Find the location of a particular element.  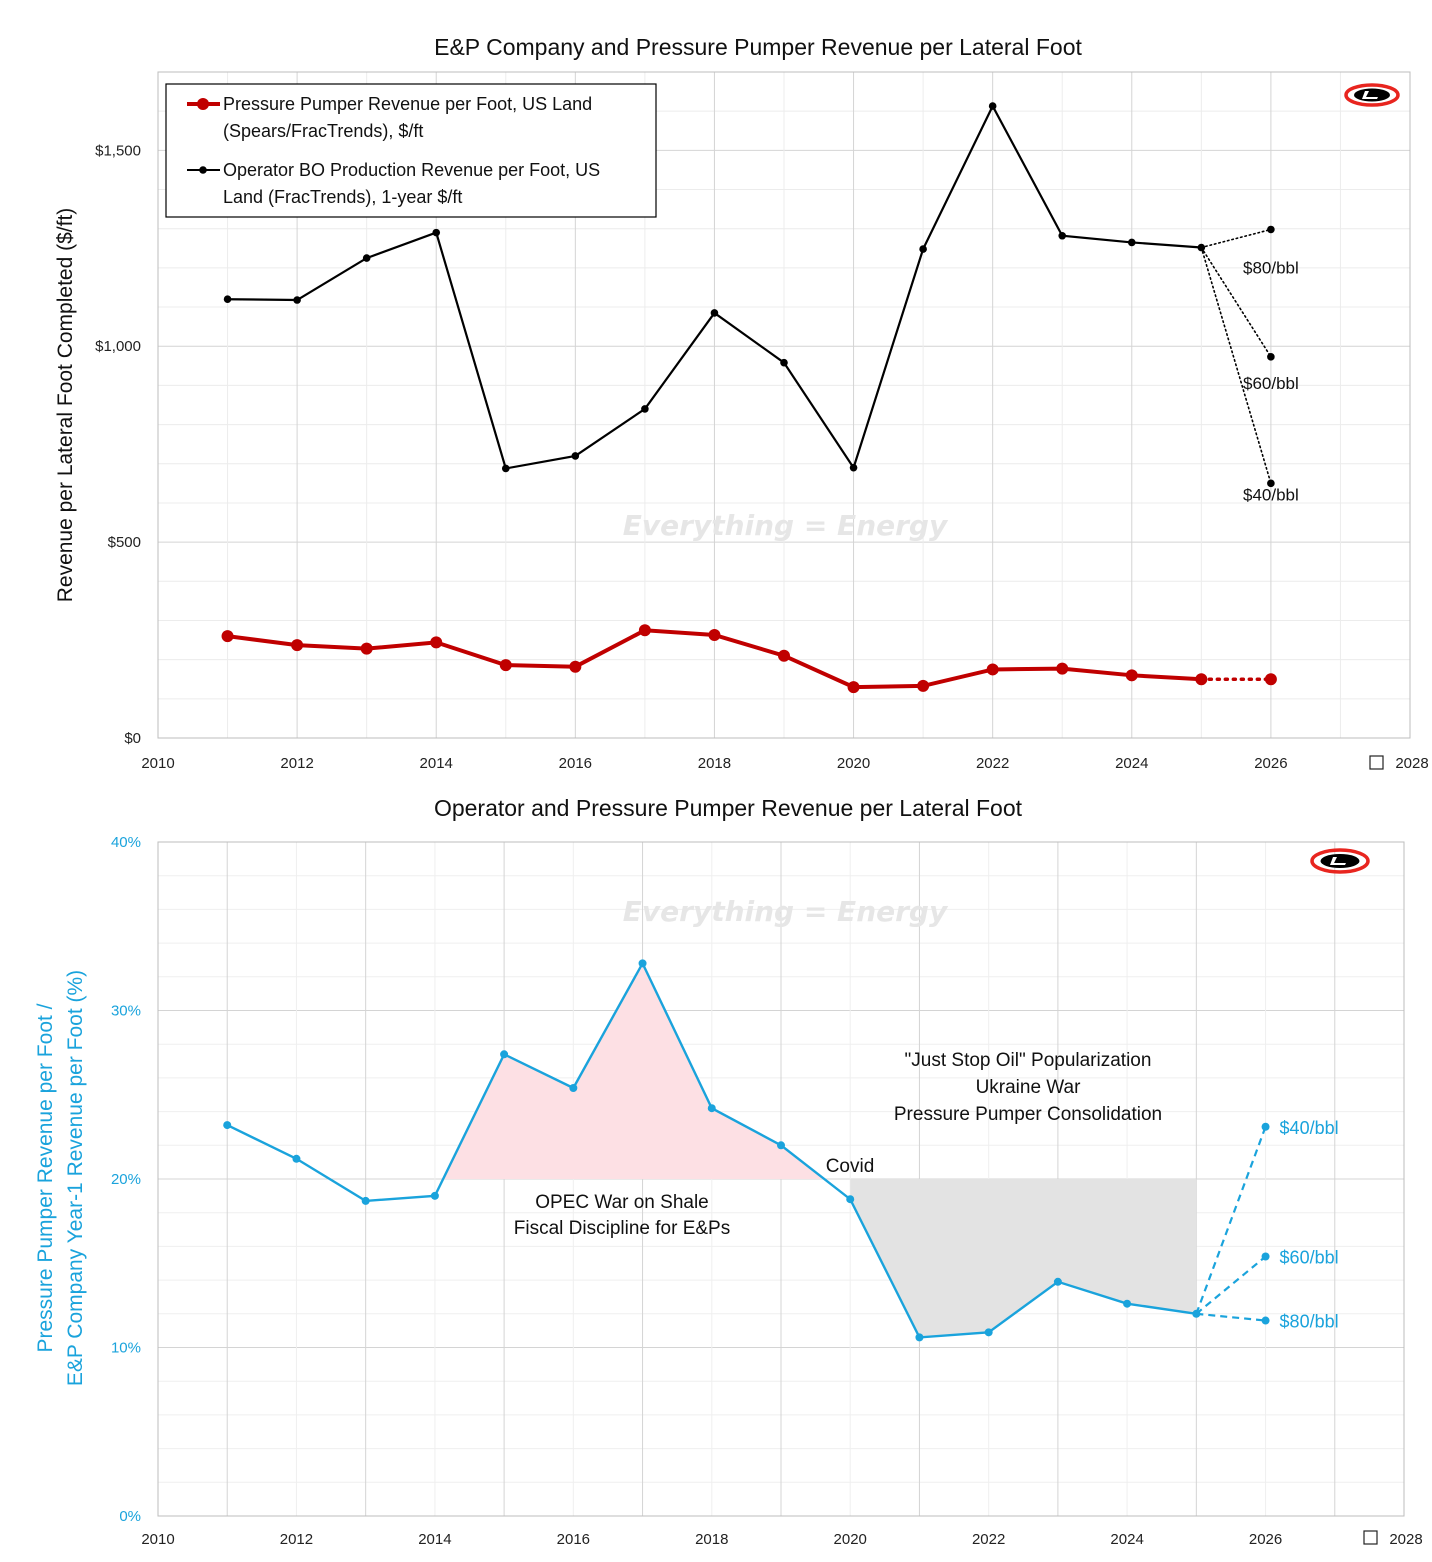

y-tick-label: $0 is located at coordinates (132, 738).